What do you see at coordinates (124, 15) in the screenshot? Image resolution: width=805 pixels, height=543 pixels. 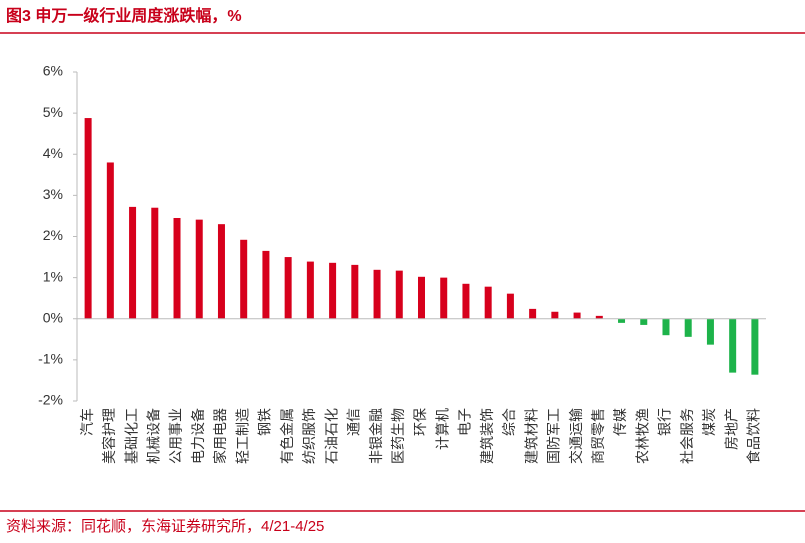 I see `chart-title: 图3 申万一级行业周度涨跌幅，%` at bounding box center [124, 15].